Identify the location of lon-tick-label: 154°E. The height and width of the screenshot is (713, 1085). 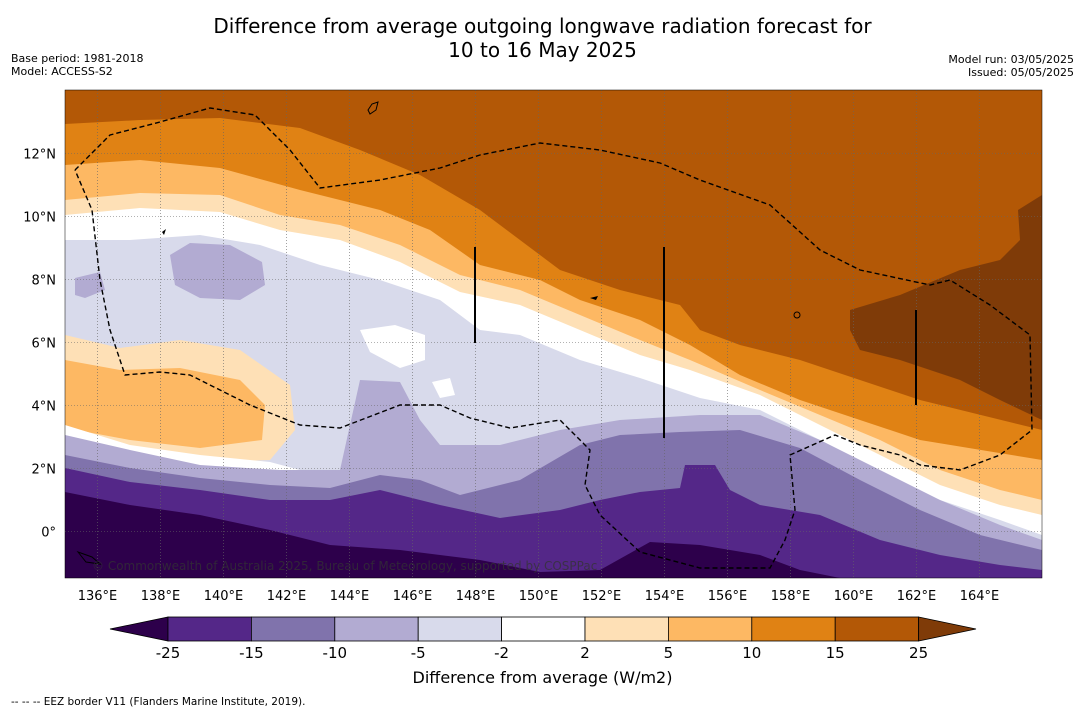
(665, 596).